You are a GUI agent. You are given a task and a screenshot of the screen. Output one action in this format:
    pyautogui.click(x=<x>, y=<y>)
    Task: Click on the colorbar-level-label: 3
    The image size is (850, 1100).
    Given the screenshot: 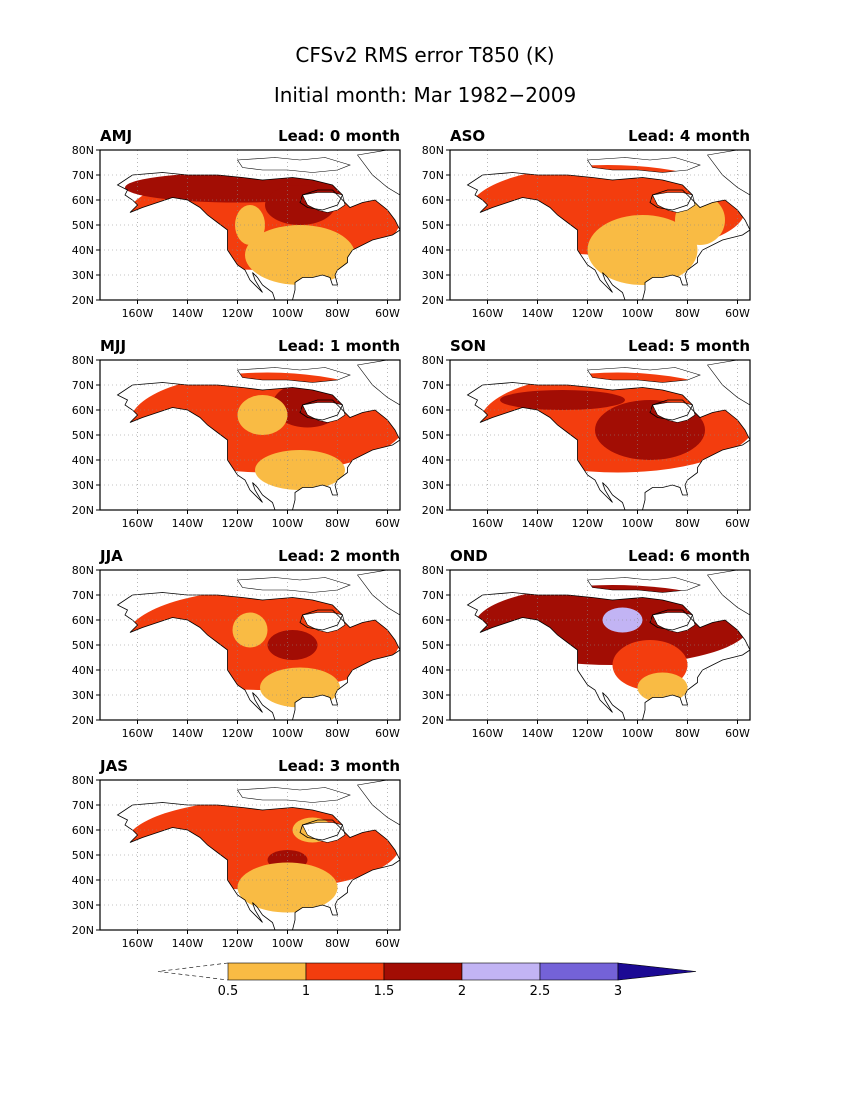 What is the action you would take?
    pyautogui.click(x=618, y=991)
    